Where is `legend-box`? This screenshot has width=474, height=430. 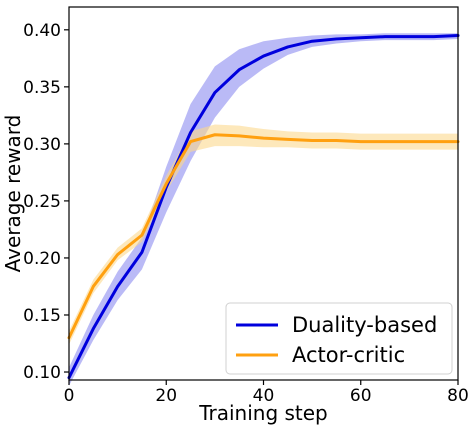
legend-box is located at coordinates (339, 338).